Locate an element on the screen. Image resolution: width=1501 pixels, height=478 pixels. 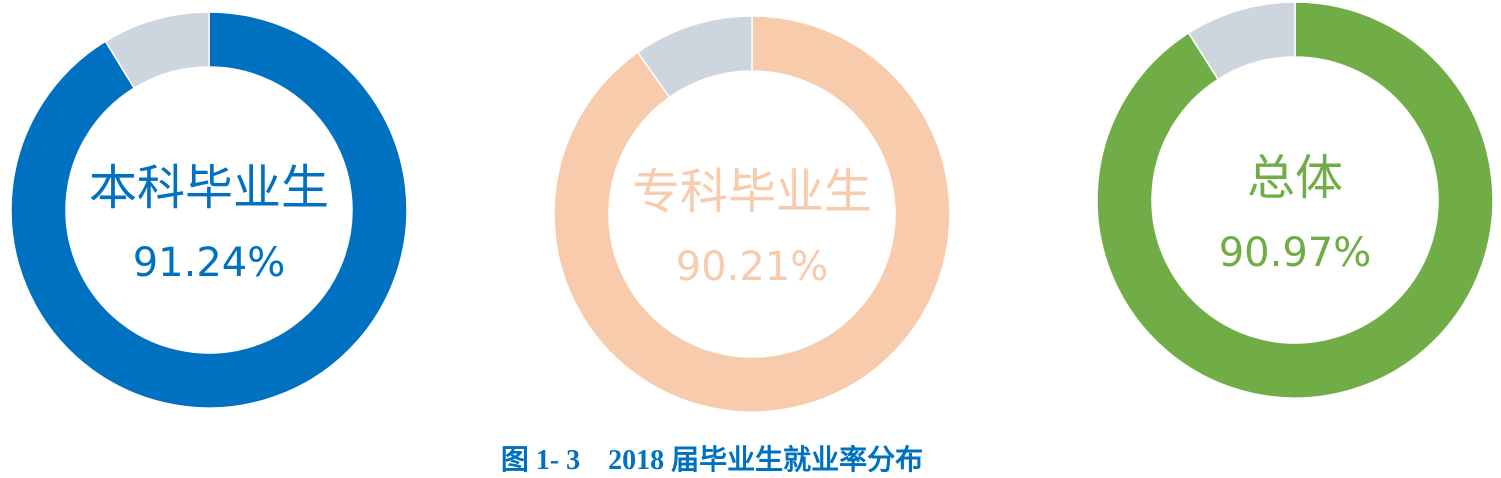
donut-value-label: 91.24% is located at coordinates (209, 263).